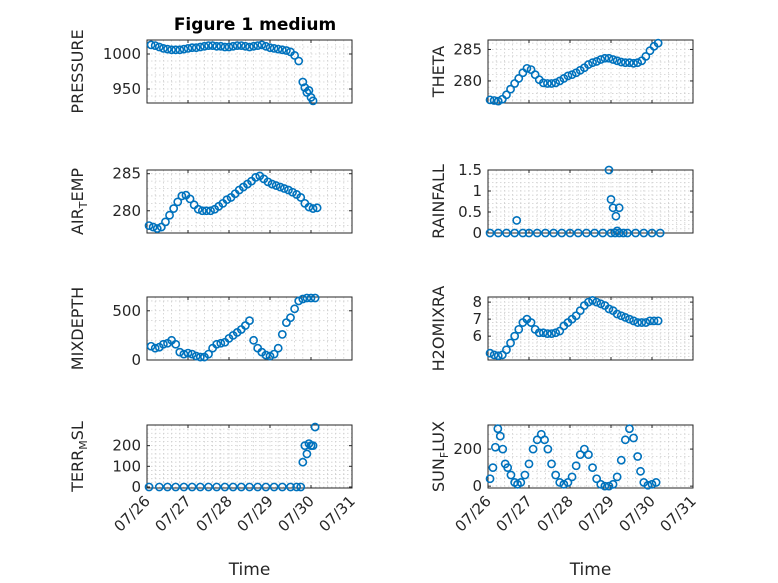 Image resolution: width=778 pixels, height=583 pixels. Describe the element at coordinates (440, 456) in the screenshot. I see `y-axis-label: SUNFLUX` at that location.